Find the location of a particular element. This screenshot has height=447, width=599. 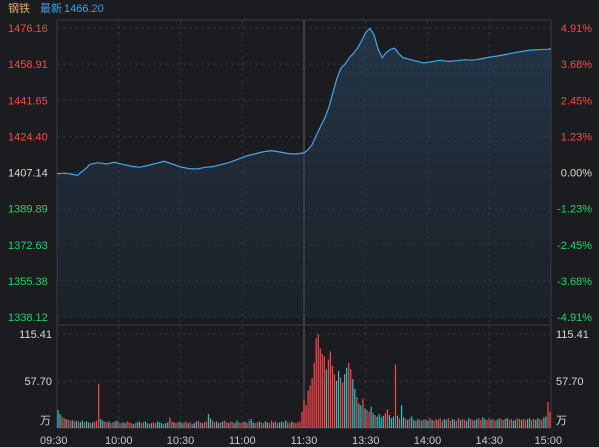

volume-tick-right: 115.41 is located at coordinates (572, 335).